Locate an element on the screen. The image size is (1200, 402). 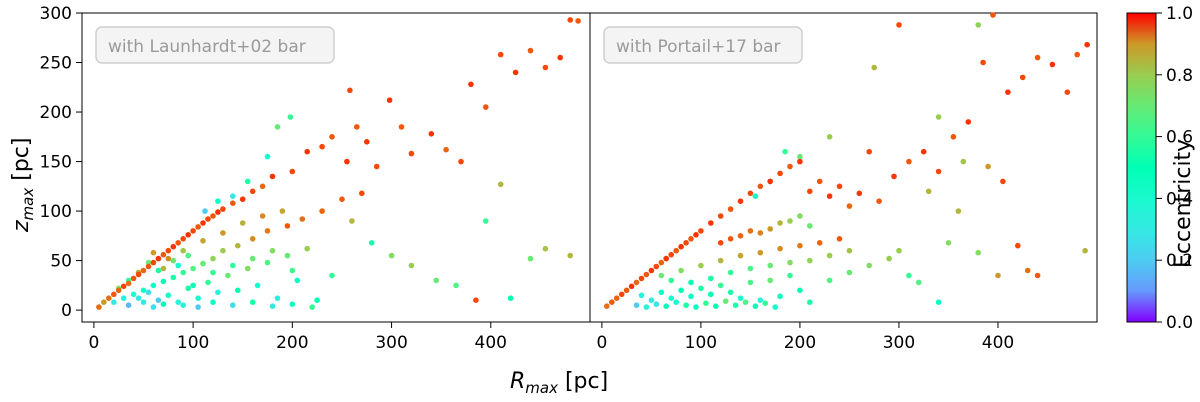
x-tick-label: 200 is located at coordinates (800, 343).